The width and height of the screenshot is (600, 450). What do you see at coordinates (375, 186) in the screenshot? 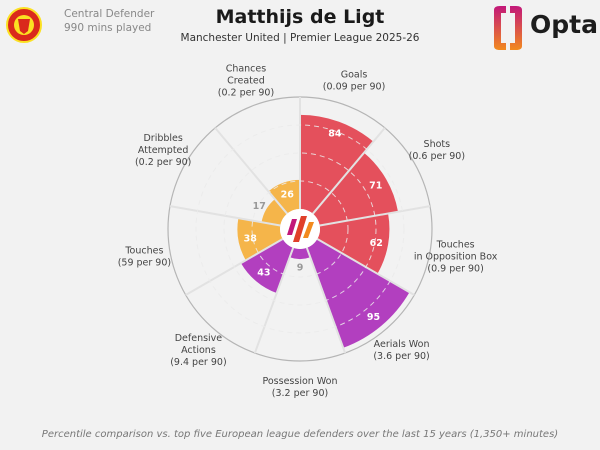
I see `value-label: 71` at bounding box center [375, 186].